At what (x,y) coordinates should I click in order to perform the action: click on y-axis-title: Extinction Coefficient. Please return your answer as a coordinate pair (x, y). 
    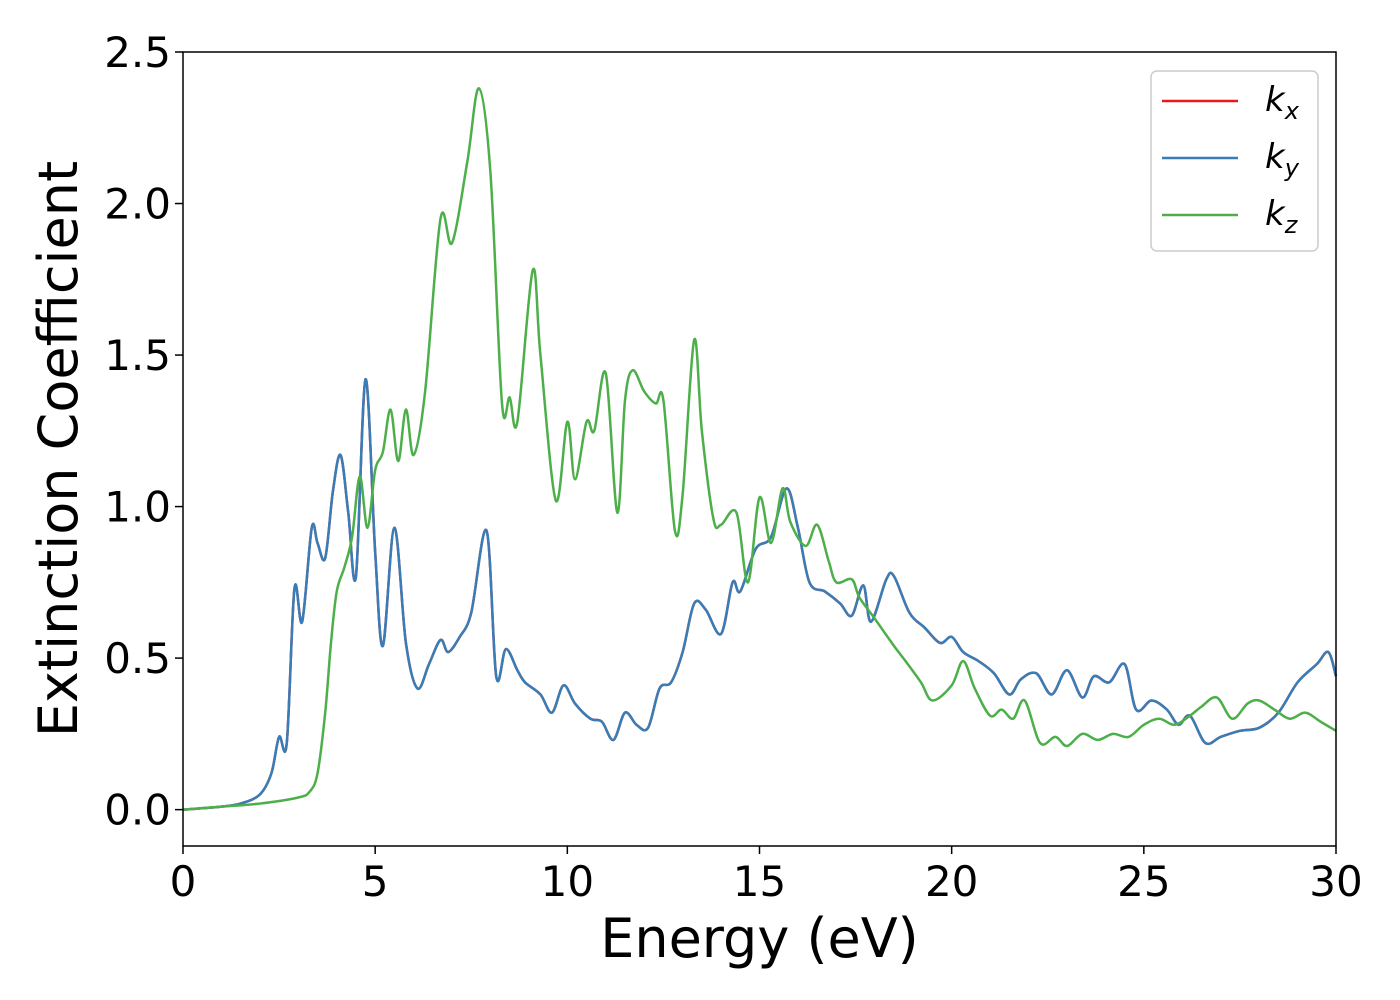
    Looking at the image, I should click on (58, 449).